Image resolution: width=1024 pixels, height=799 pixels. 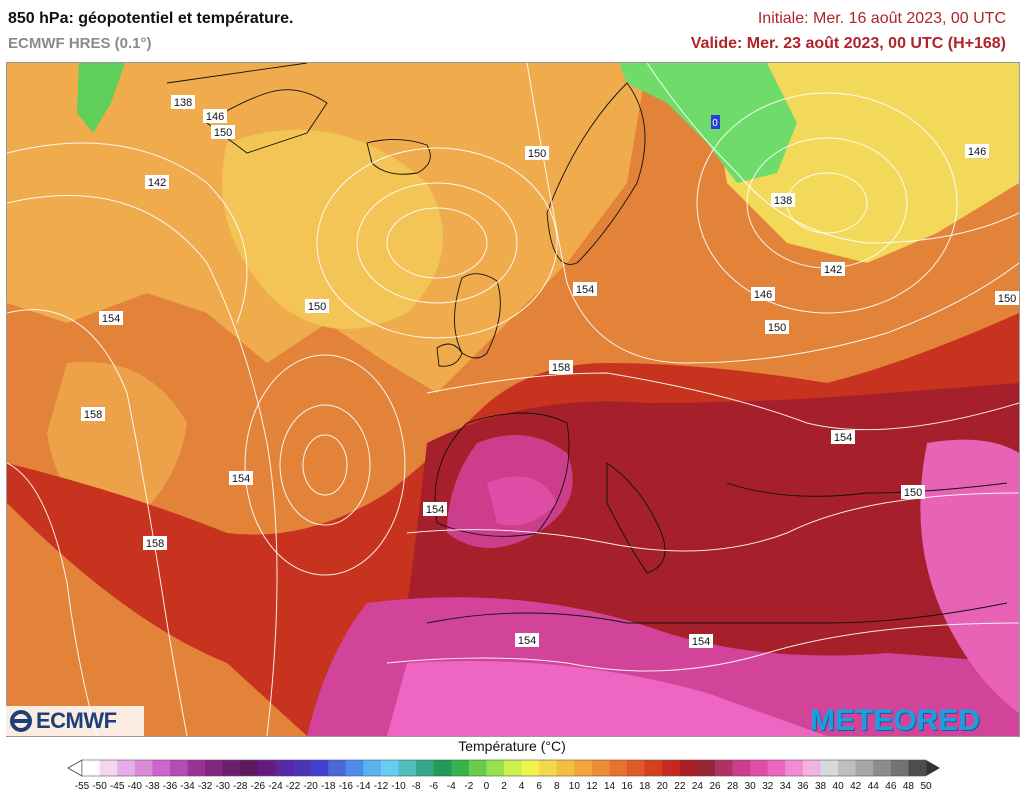 What do you see at coordinates (512, 746) in the screenshot?
I see `legend-title: Température (°C)` at bounding box center [512, 746].